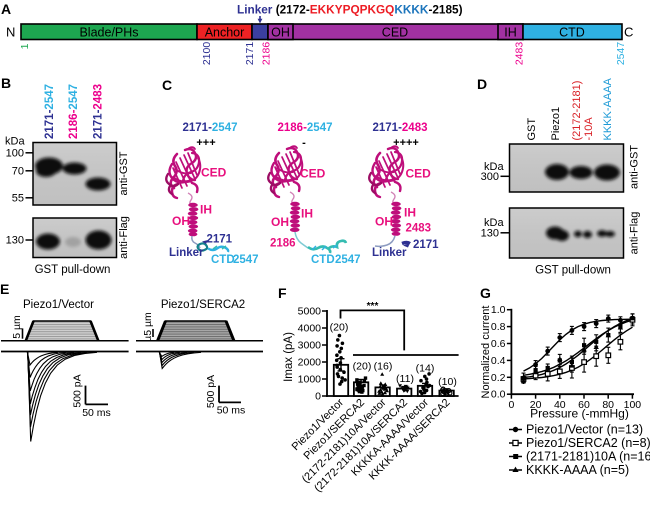  Describe the element at coordinates (608, 405) in the screenshot. I see `svg-text: 80` at that location.